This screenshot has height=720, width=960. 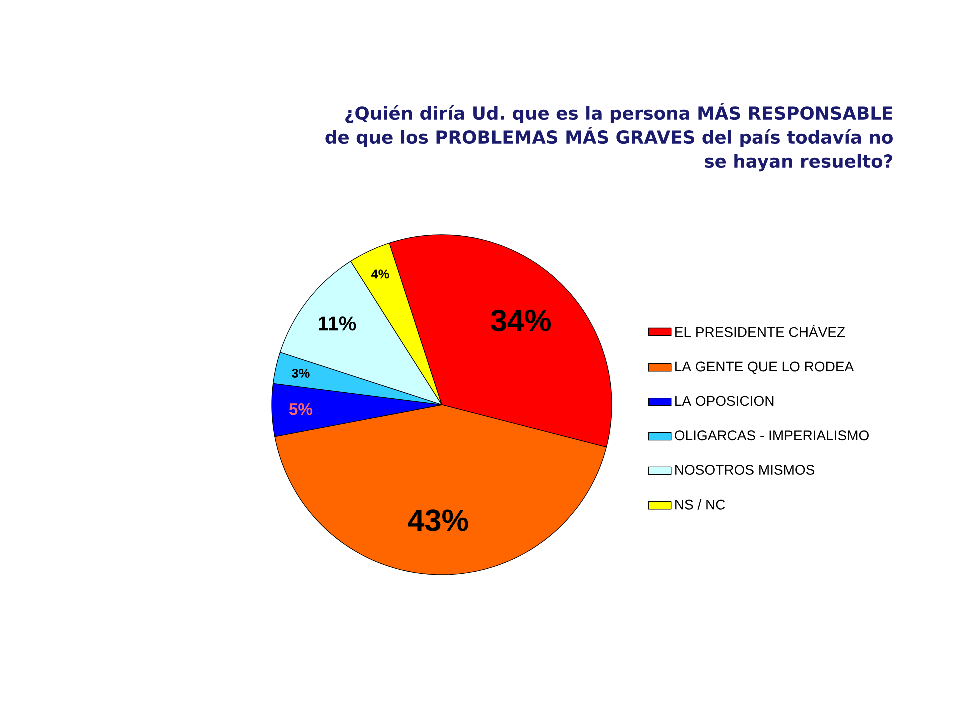 I want to click on legend-label: NS / NC, so click(x=701, y=505).